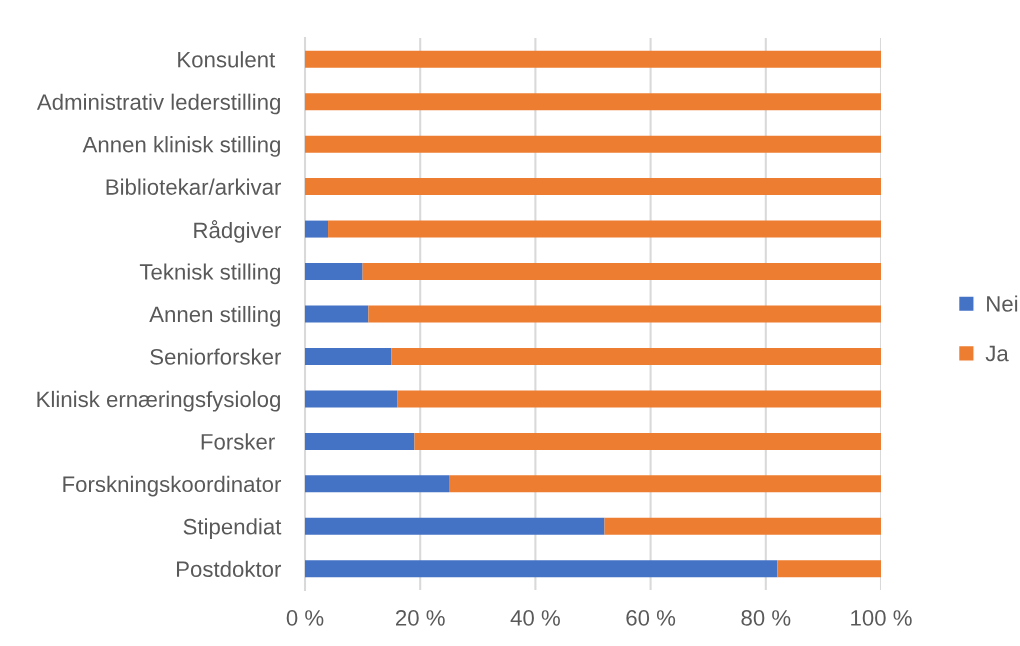 The height and width of the screenshot is (646, 1020). Describe the element at coordinates (651, 618) in the screenshot. I see `x-tick-label: 60 %` at that location.